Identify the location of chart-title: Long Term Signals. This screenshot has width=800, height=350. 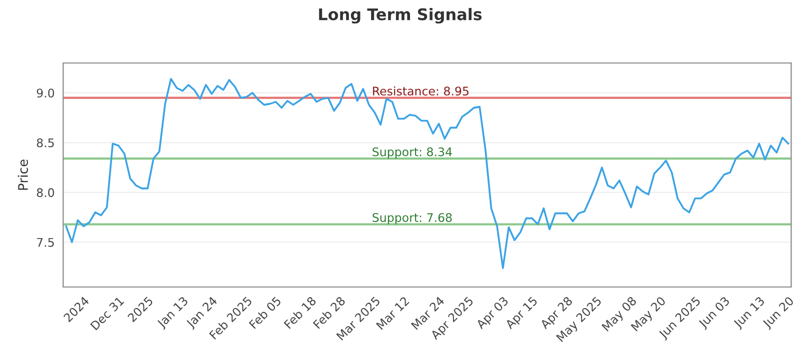
(400, 16).